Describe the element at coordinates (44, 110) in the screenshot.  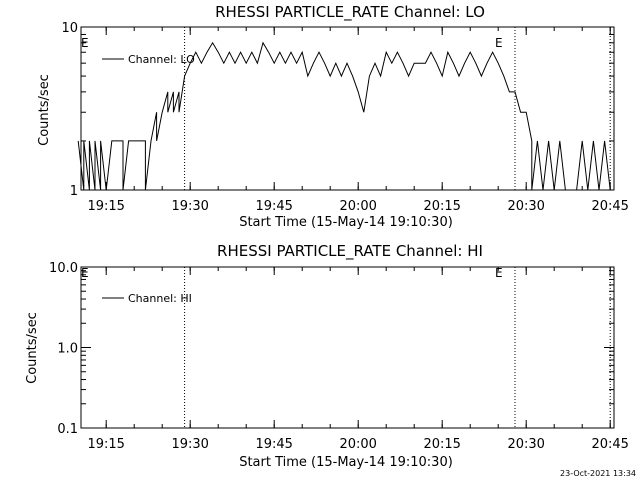
I see `y-axis-label-lo: Counts/sec` at that location.